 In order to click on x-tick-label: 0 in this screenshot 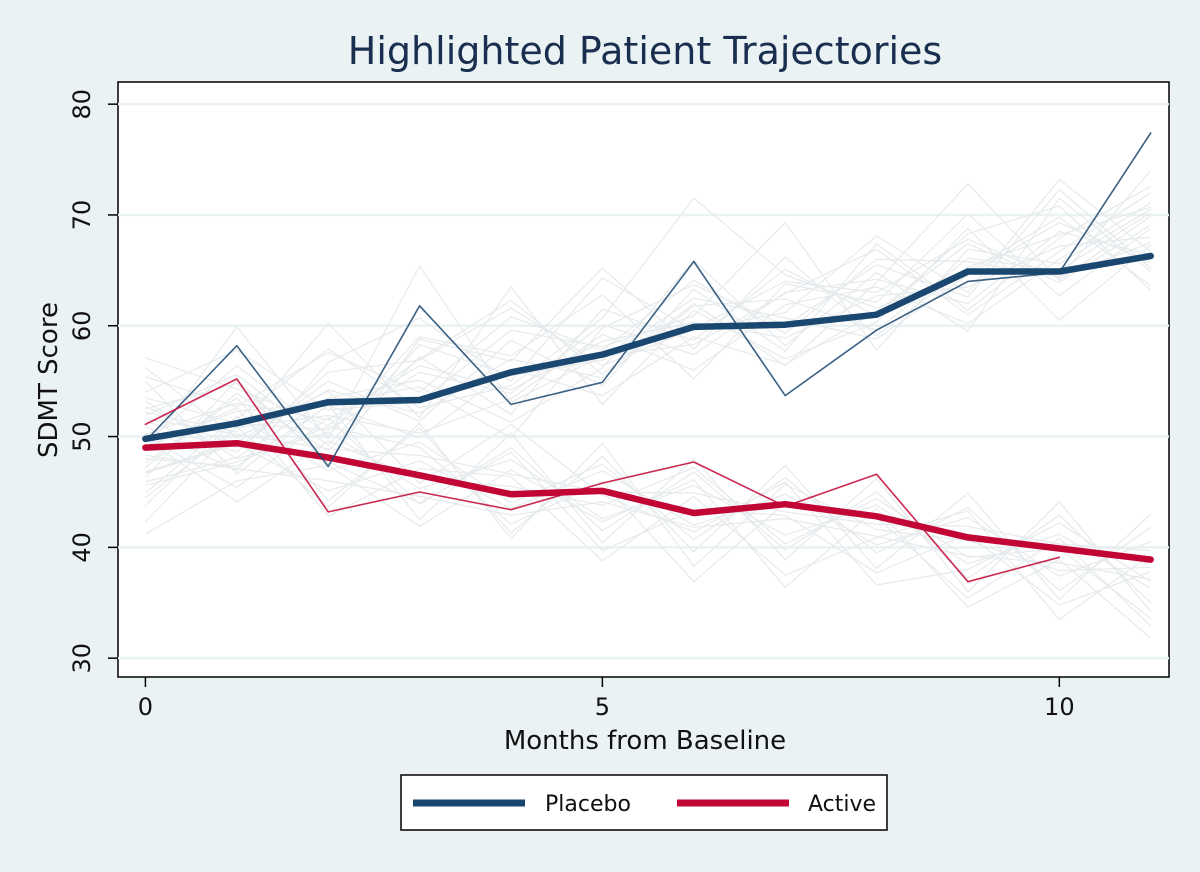, I will do `click(145, 707)`.